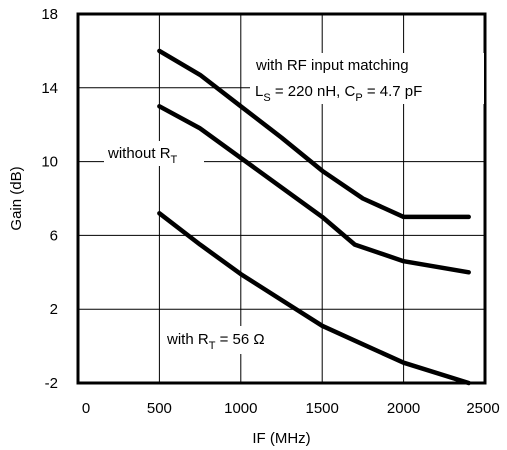  I want to click on y-axis-label: Gain (dB), so click(16, 198).